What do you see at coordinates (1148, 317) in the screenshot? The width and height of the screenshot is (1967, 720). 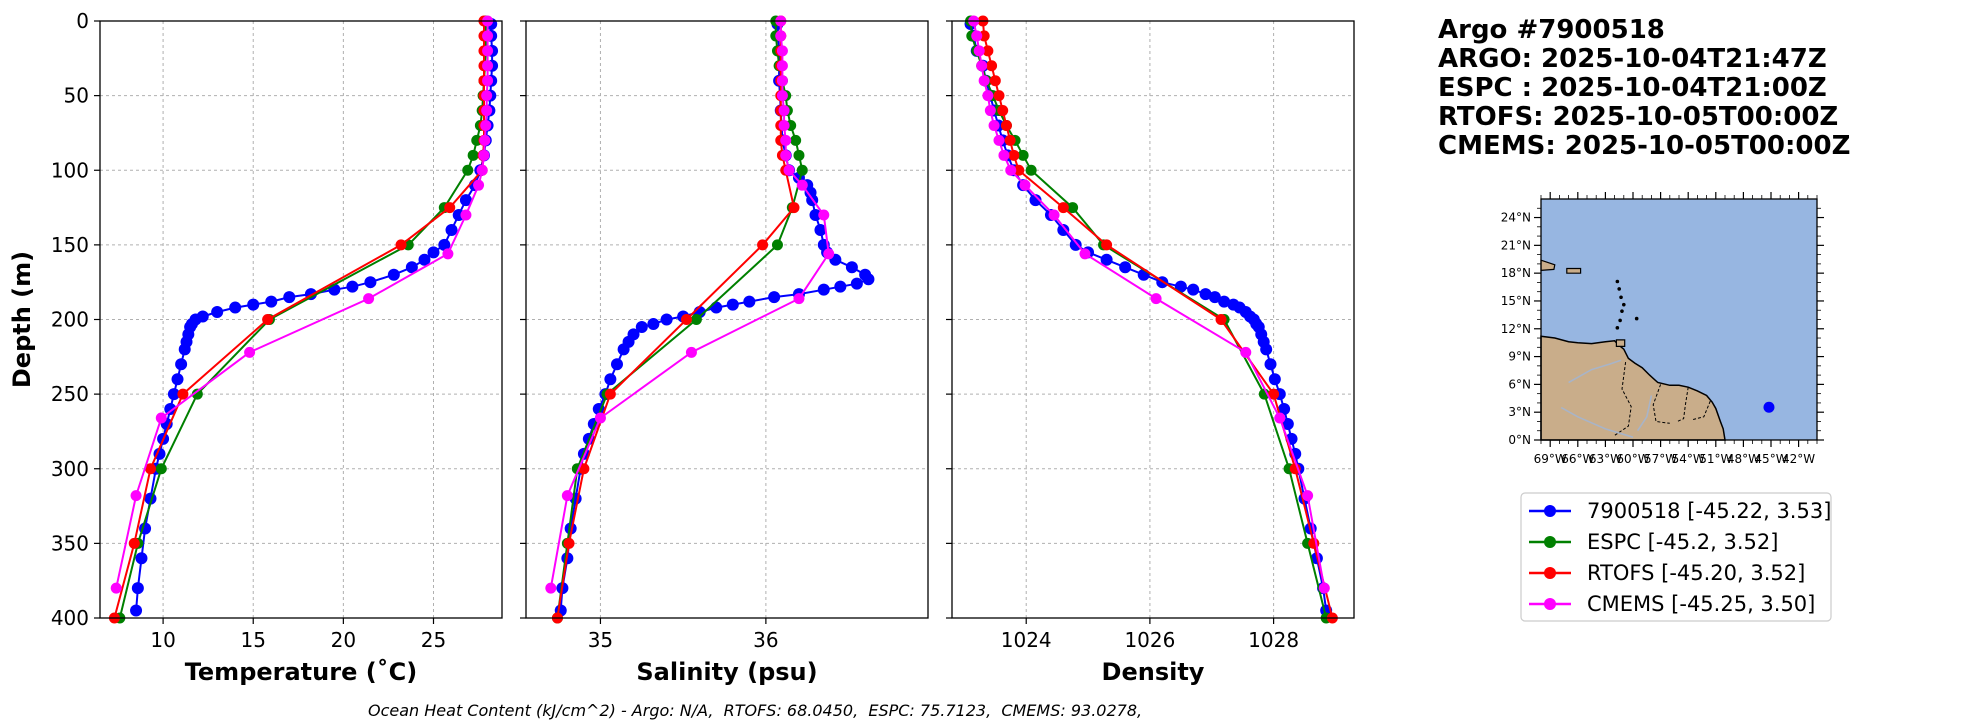 I see `series-line-argo` at bounding box center [1148, 317].